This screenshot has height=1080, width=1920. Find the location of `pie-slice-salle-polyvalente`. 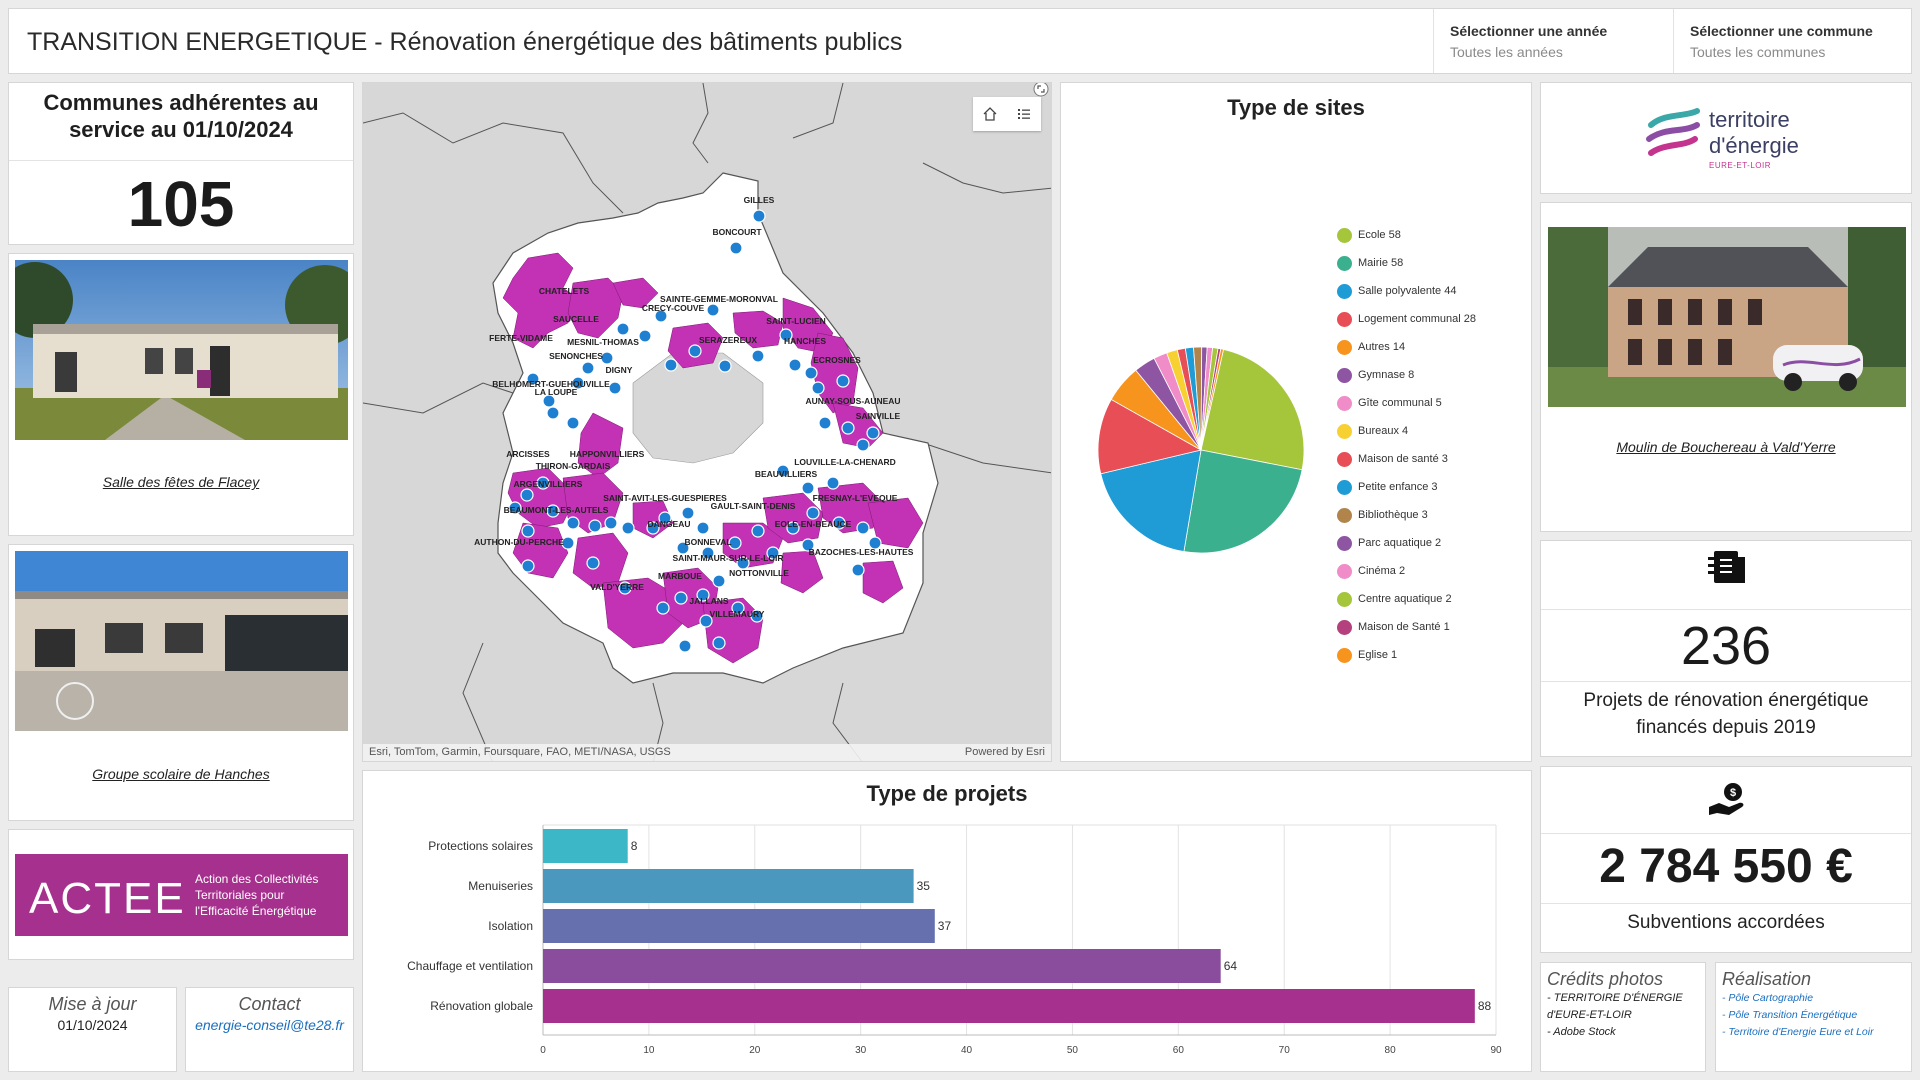

pie-slice-salle-polyvalente is located at coordinates (1151, 501).